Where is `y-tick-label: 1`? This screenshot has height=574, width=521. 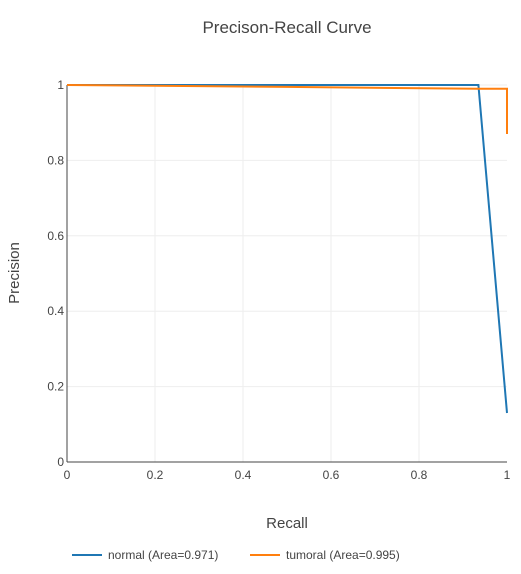
y-tick-label: 1 is located at coordinates (60, 85).